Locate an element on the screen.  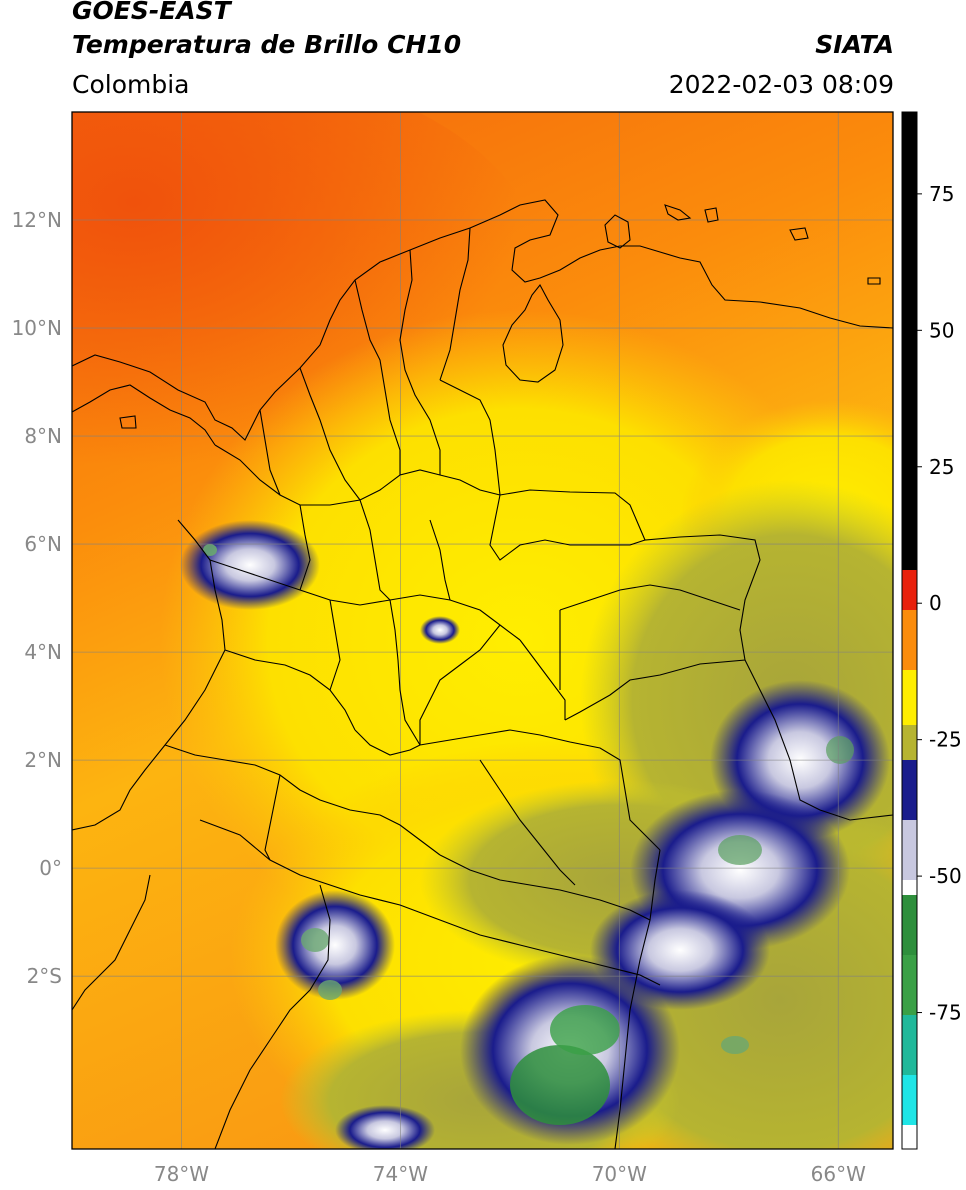
lat-tick-label: 10°N is located at coordinates (37, 328).